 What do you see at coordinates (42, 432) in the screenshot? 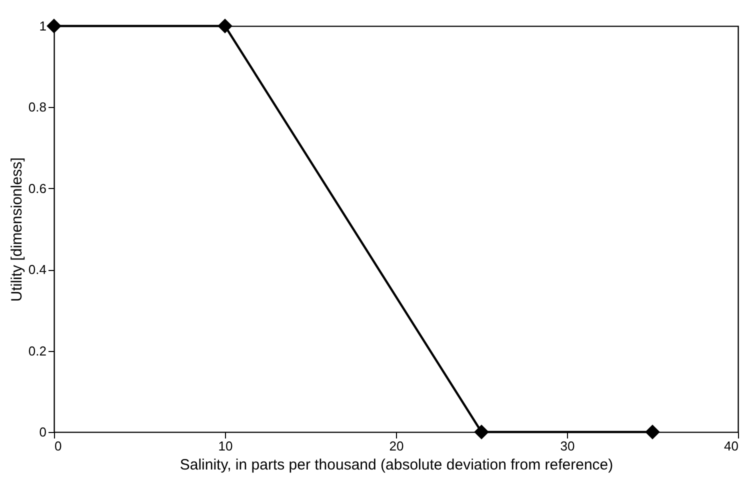
I see `y-tick-label: 0` at bounding box center [42, 432].